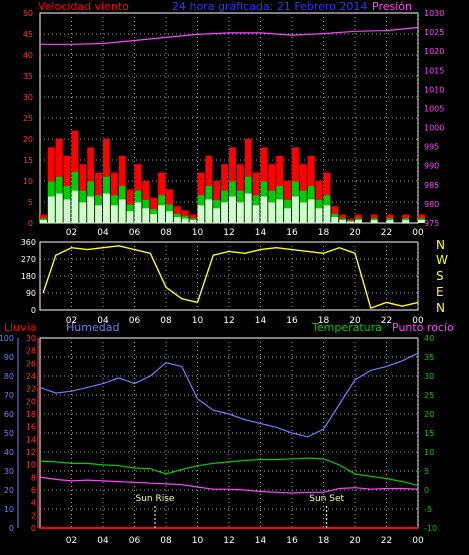 The width and height of the screenshot is (469, 555). Describe the element at coordinates (28, 97) in the screenshot. I see `wind-y-tick: 30` at that location.